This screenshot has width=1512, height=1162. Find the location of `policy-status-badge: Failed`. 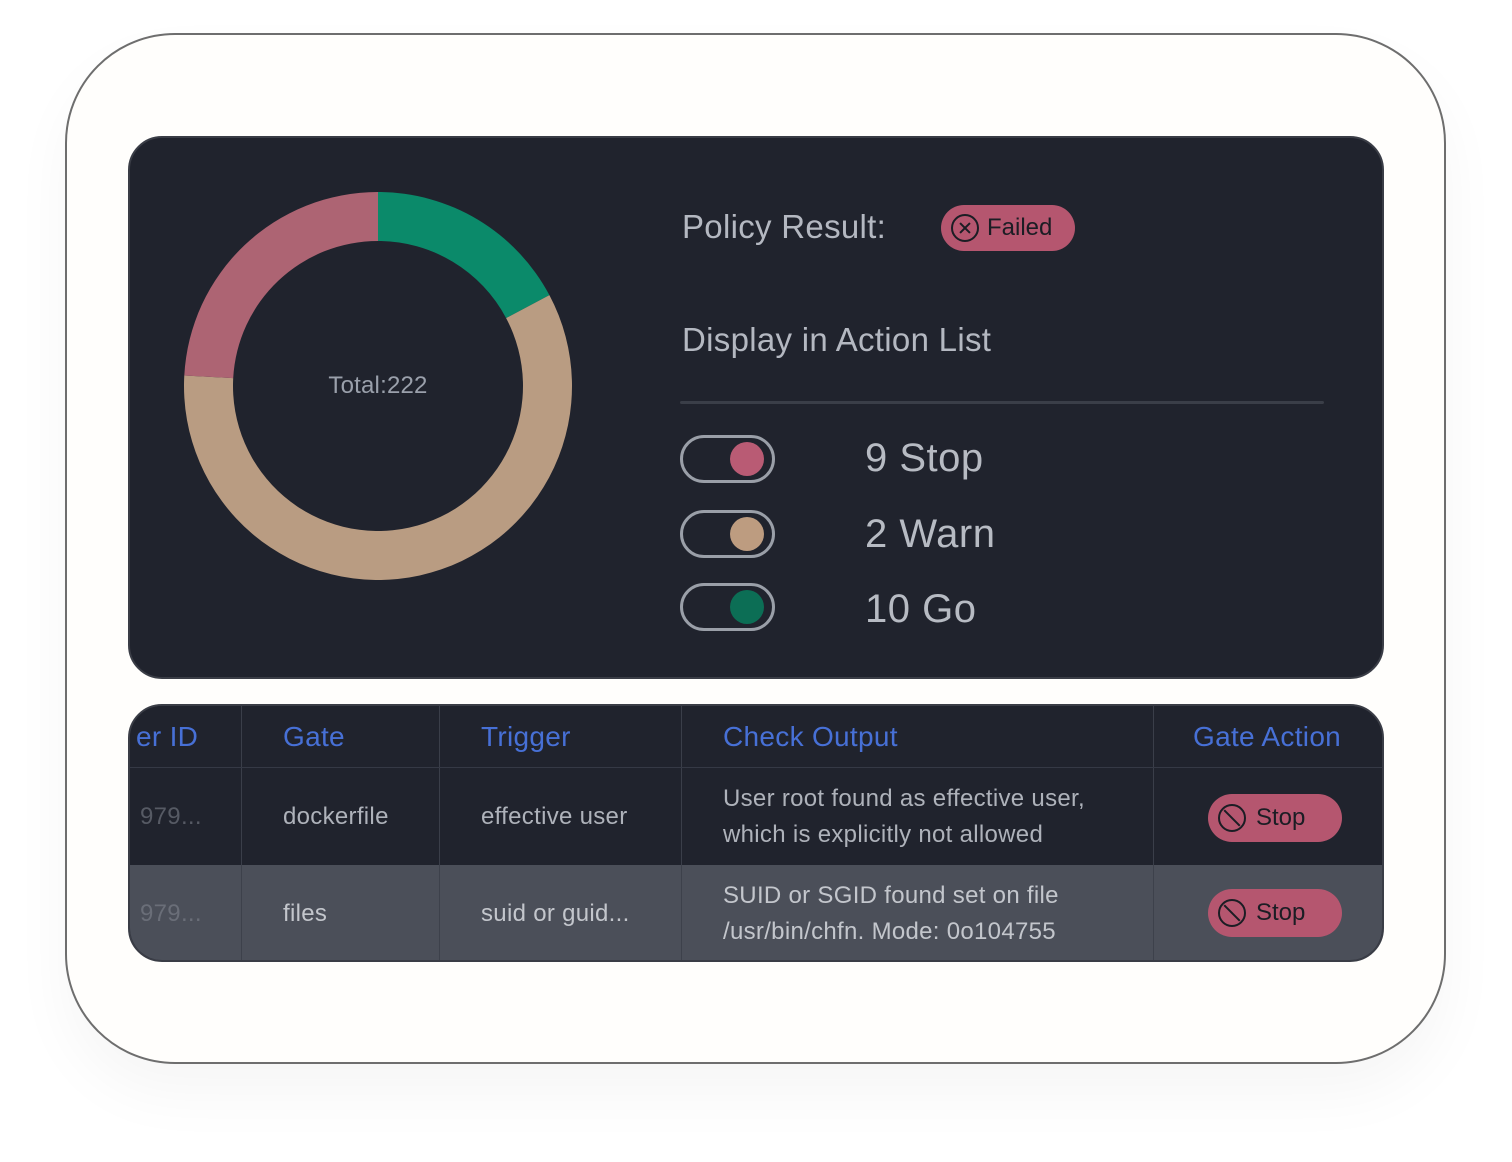

policy-status-badge: Failed is located at coordinates (1008, 228).